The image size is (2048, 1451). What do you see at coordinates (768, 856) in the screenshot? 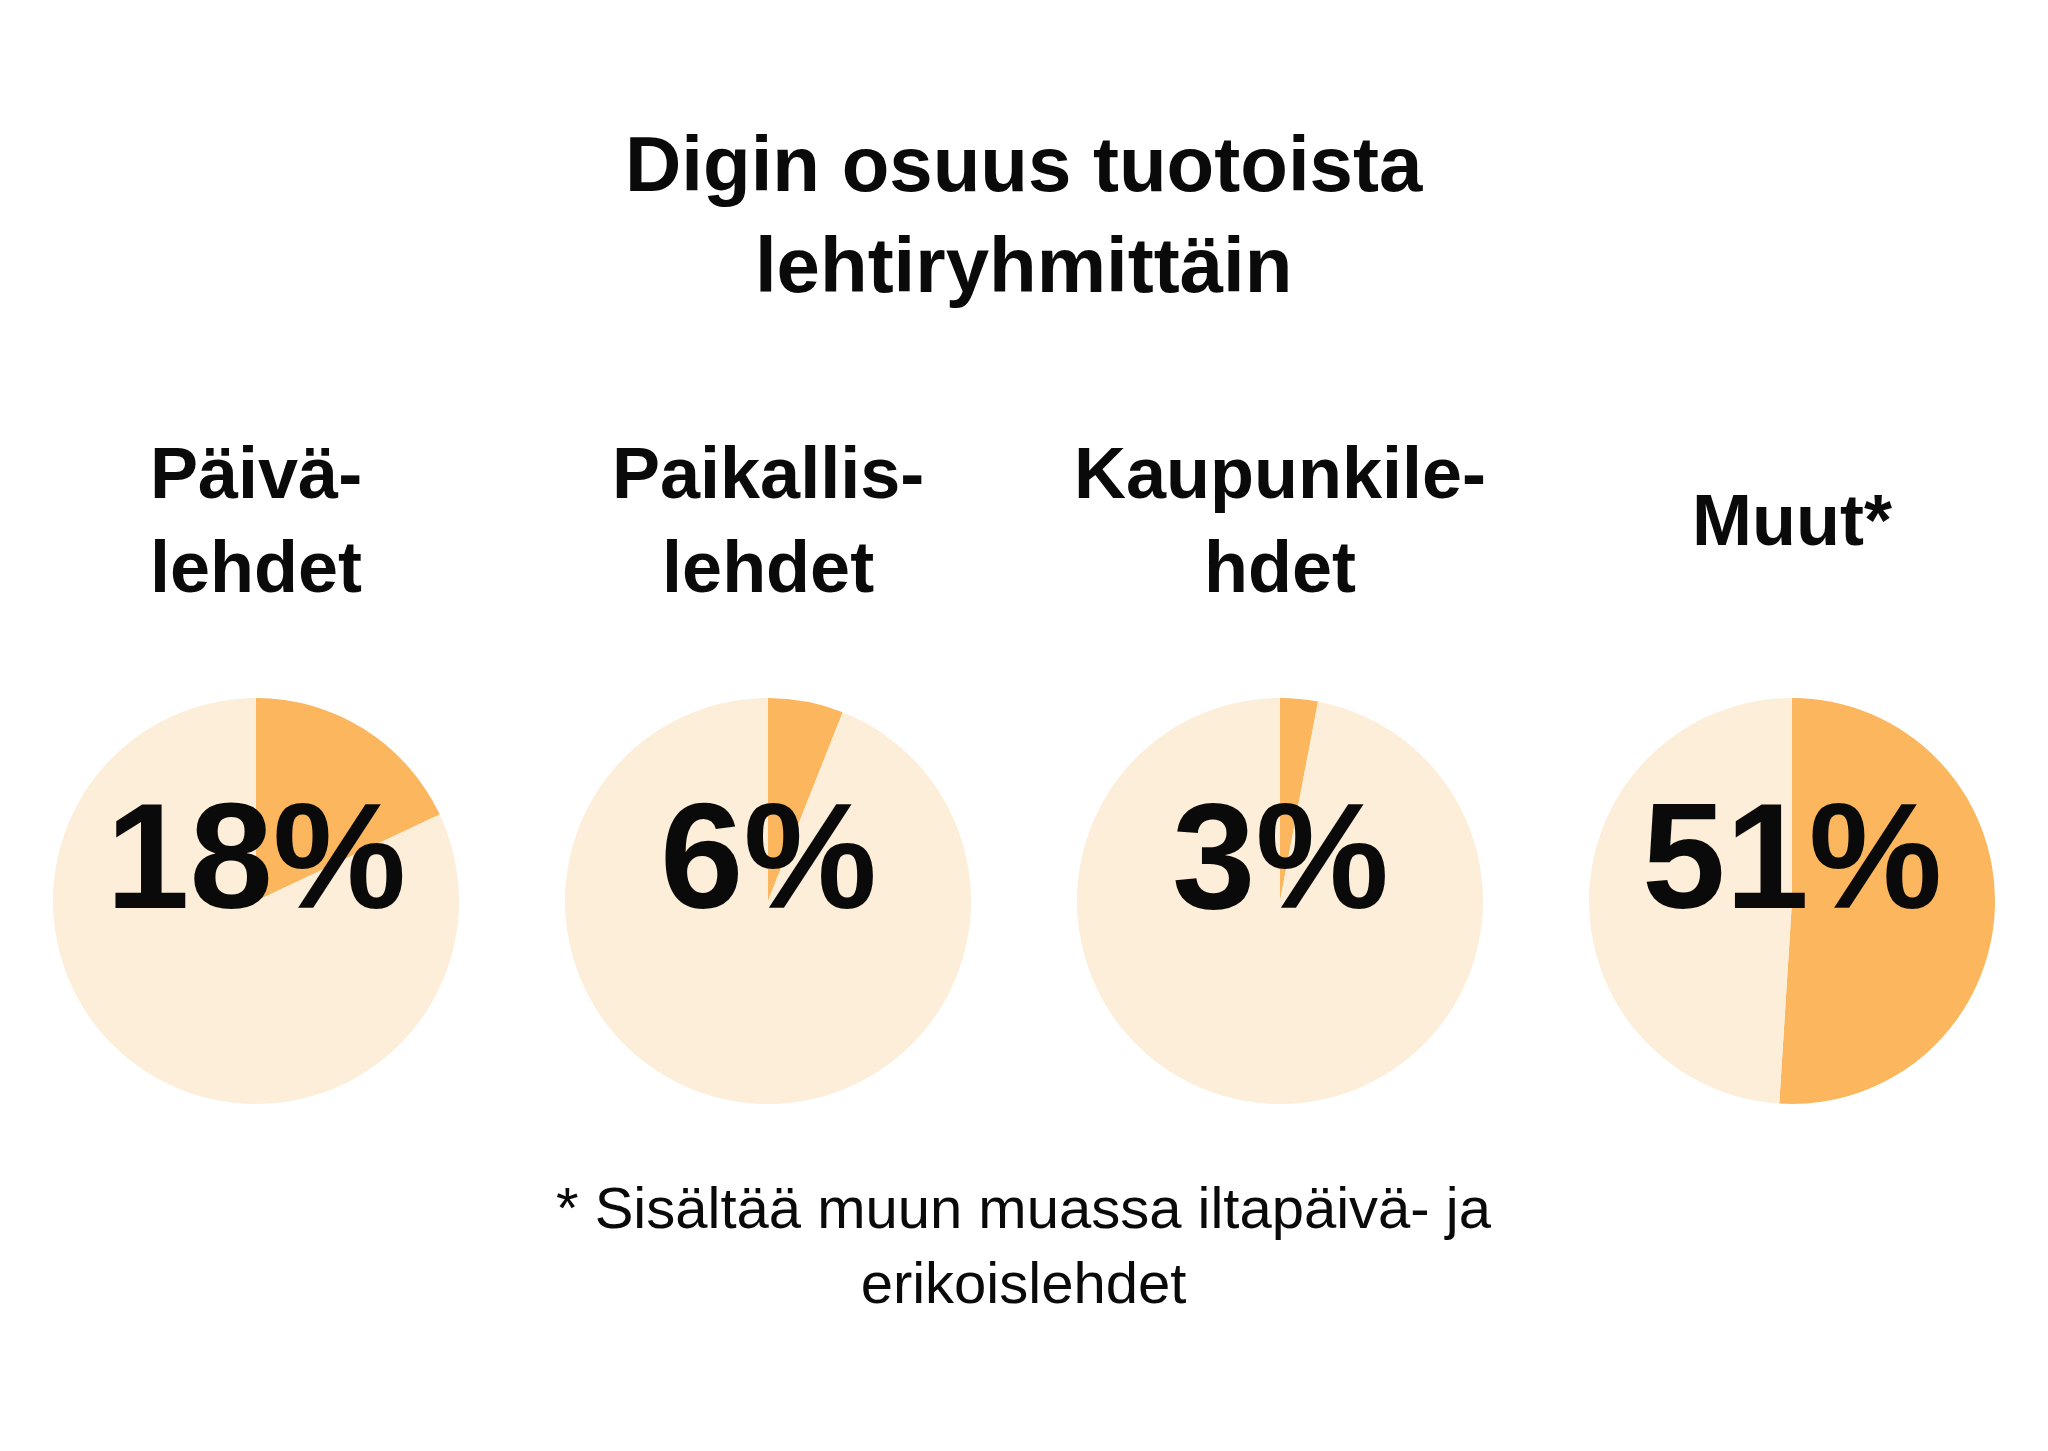
I see `data-label: 6%` at bounding box center [768, 856].